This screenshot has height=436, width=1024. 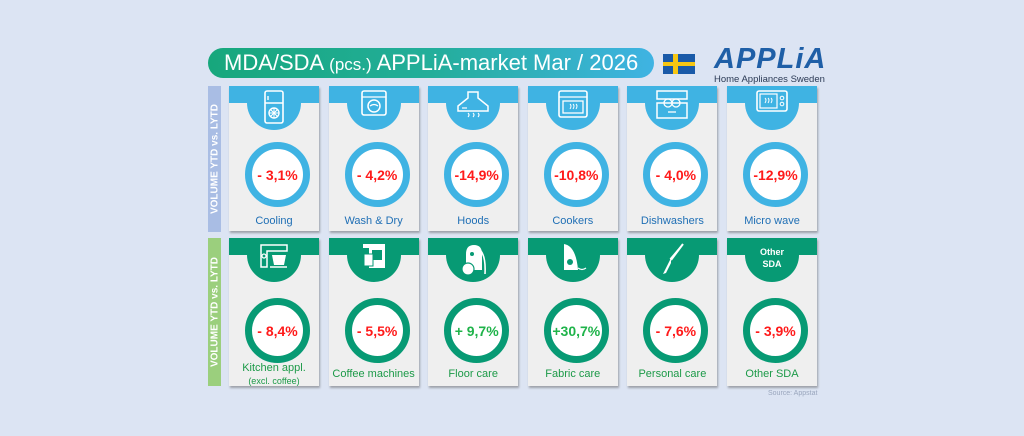 I want to click on mda-card-dishwashers: - 4,0% Dishwashers, so click(x=672, y=158).